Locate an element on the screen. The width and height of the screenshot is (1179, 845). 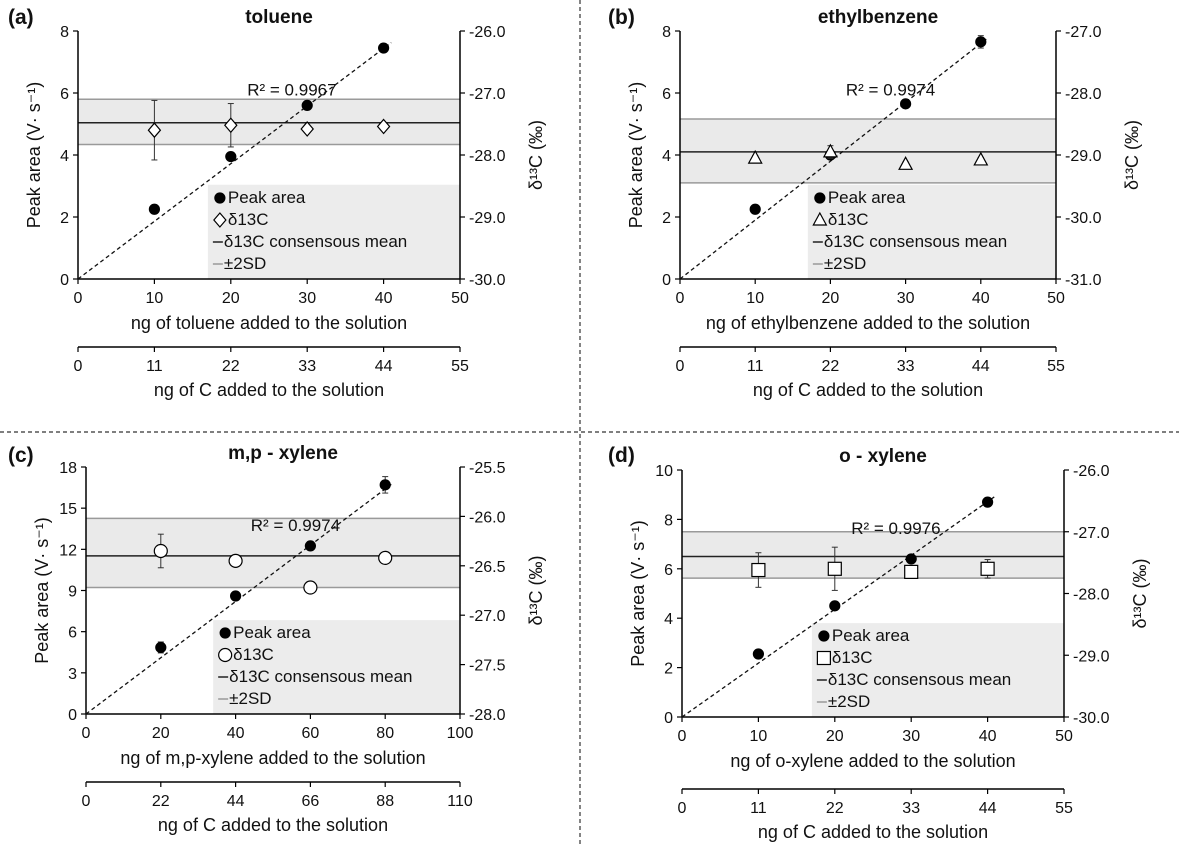
chart-title: ethylbenzene is located at coordinates (878, 17).